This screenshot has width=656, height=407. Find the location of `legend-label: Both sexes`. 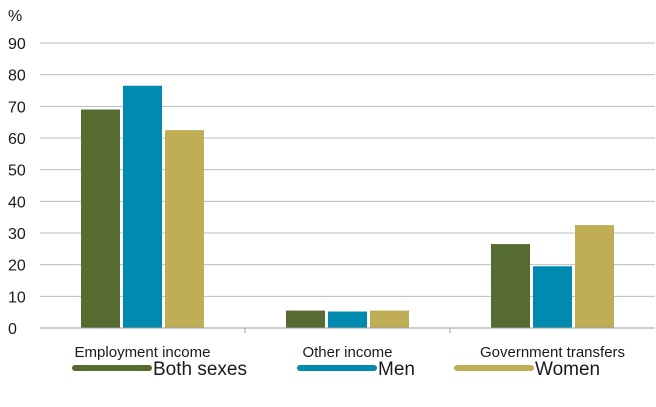

legend-label: Both sexes is located at coordinates (200, 369).